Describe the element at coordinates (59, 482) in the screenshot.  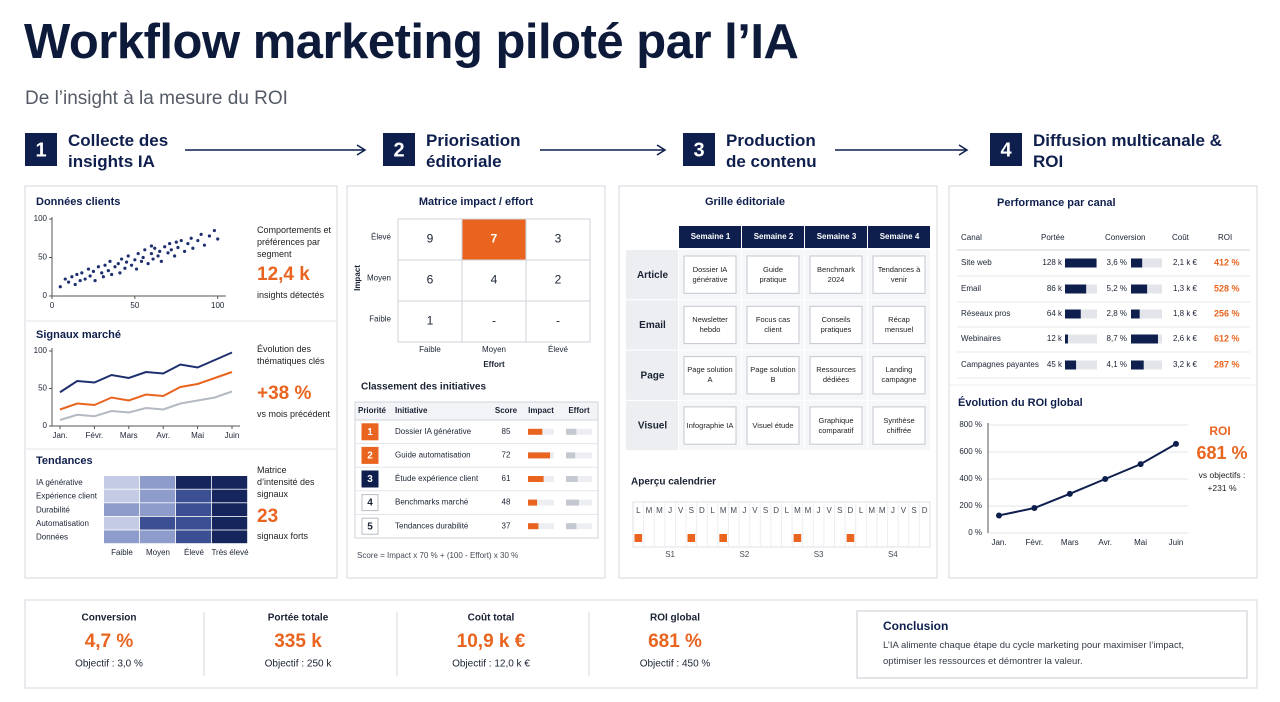
I see `row-label: IA générative` at that location.